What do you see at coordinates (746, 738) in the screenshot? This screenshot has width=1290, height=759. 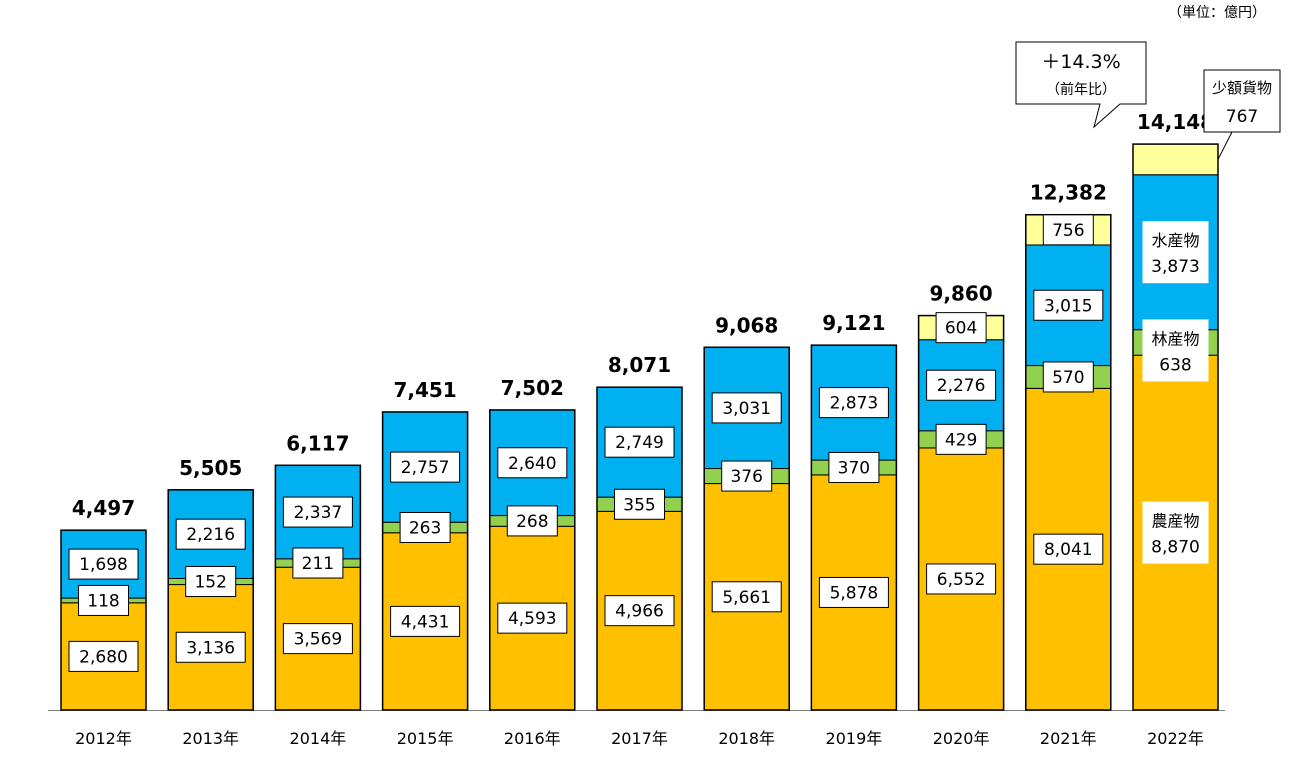 I see `x-tick-label: 2018年` at bounding box center [746, 738].